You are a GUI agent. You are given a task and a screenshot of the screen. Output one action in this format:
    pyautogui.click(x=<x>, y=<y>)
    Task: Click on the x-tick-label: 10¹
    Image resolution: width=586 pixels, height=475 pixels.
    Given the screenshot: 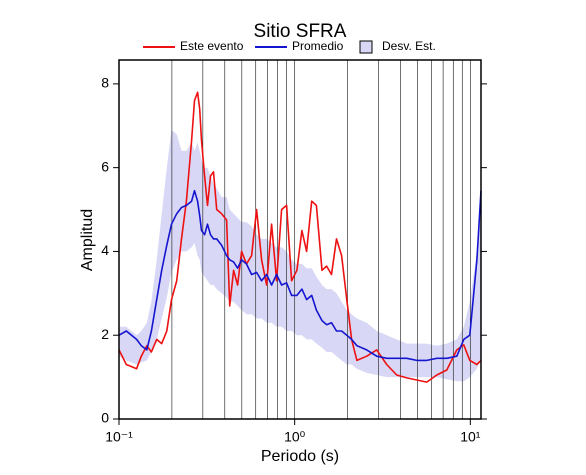 What is the action you would take?
    pyautogui.click(x=470, y=437)
    